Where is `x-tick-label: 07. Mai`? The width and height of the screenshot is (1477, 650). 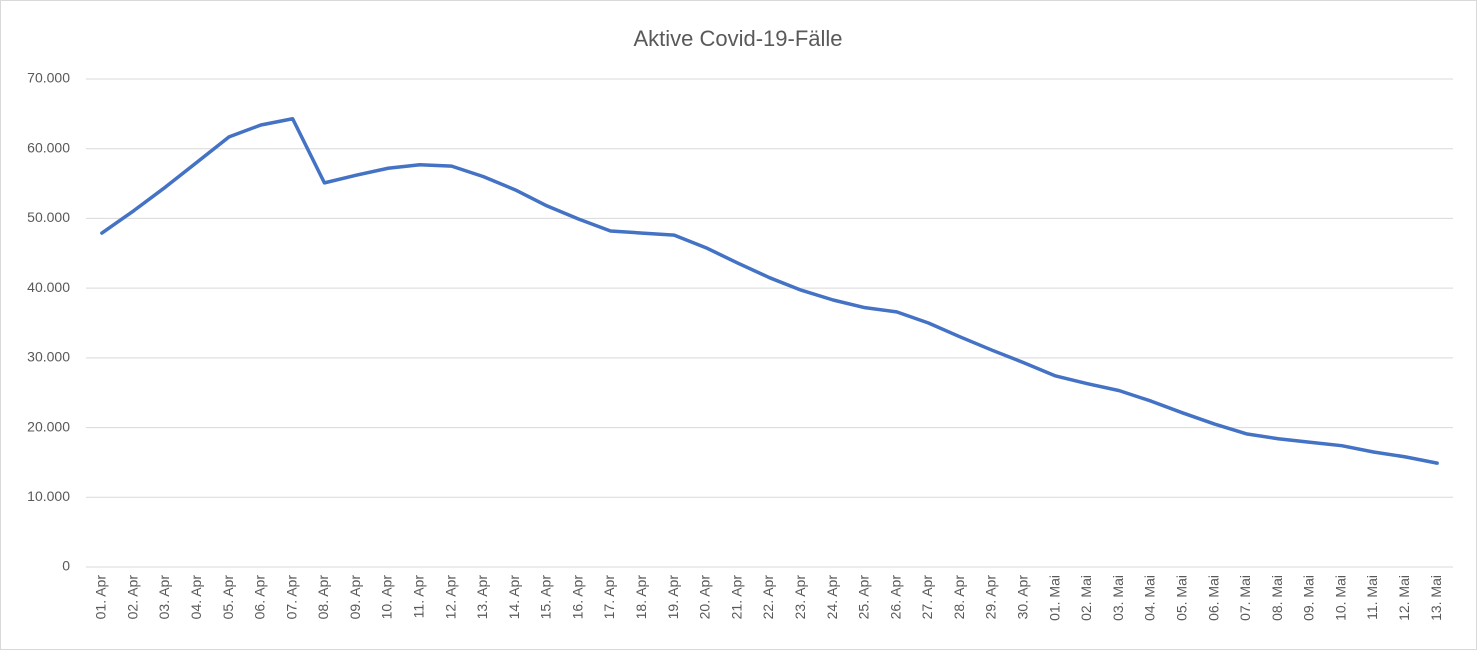
x-tick-label: 07. Mai is located at coordinates (1245, 598).